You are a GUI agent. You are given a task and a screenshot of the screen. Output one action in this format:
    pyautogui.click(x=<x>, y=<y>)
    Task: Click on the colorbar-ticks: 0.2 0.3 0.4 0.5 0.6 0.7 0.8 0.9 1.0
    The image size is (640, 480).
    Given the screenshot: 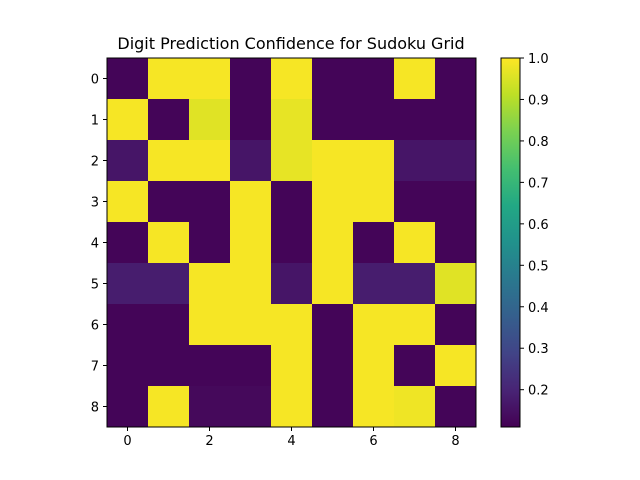 What is the action you would take?
    pyautogui.click(x=534, y=225)
    